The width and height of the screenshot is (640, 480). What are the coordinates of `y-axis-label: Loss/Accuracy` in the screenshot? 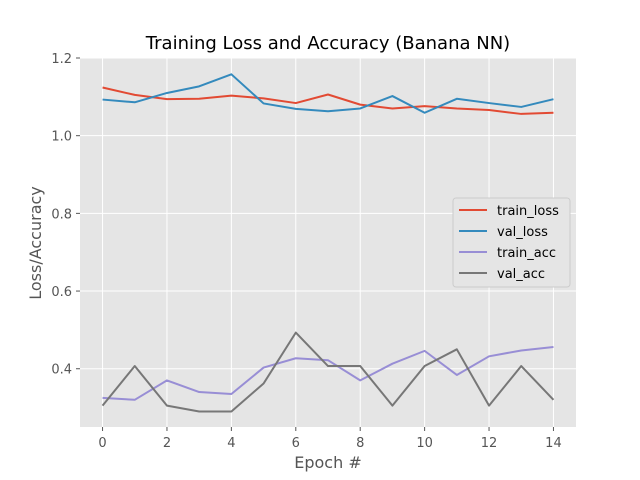 It's located at (35, 243).